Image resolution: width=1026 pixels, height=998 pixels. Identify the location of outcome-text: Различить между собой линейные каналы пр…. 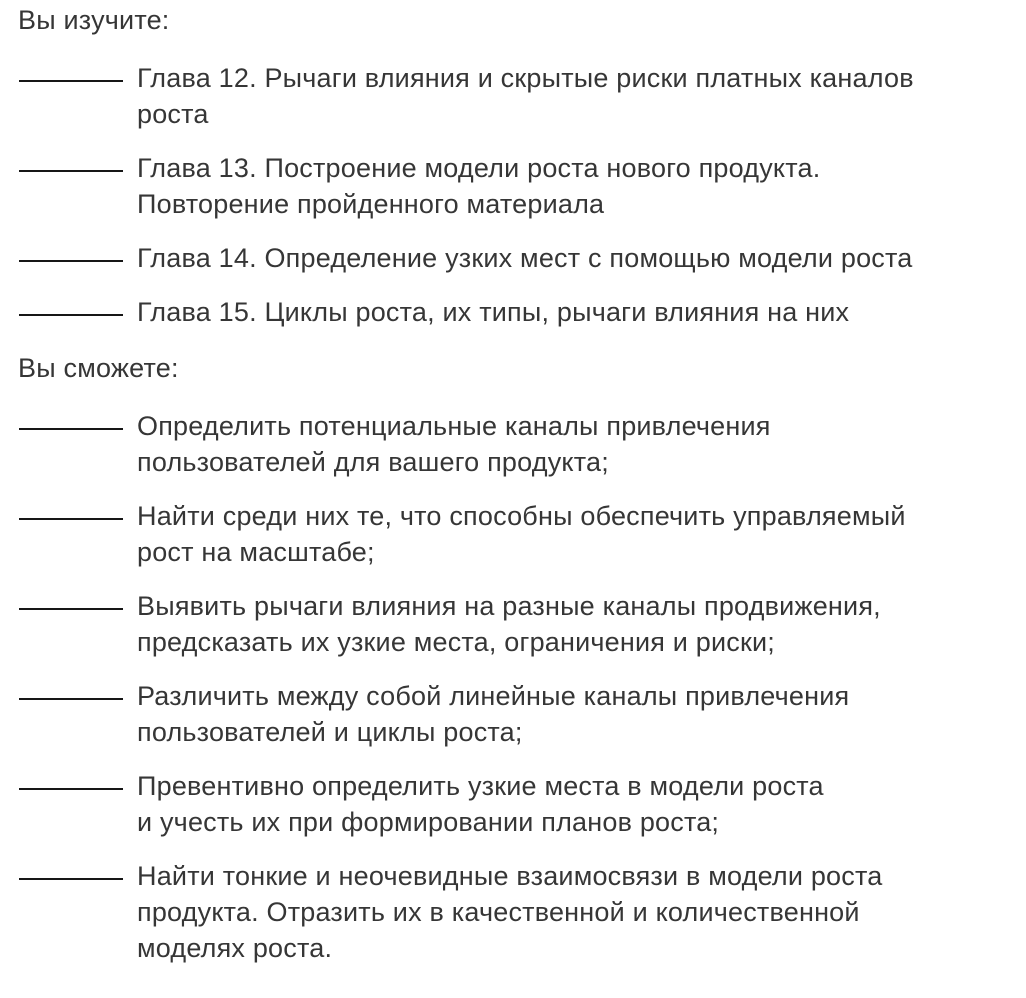
(493, 714).